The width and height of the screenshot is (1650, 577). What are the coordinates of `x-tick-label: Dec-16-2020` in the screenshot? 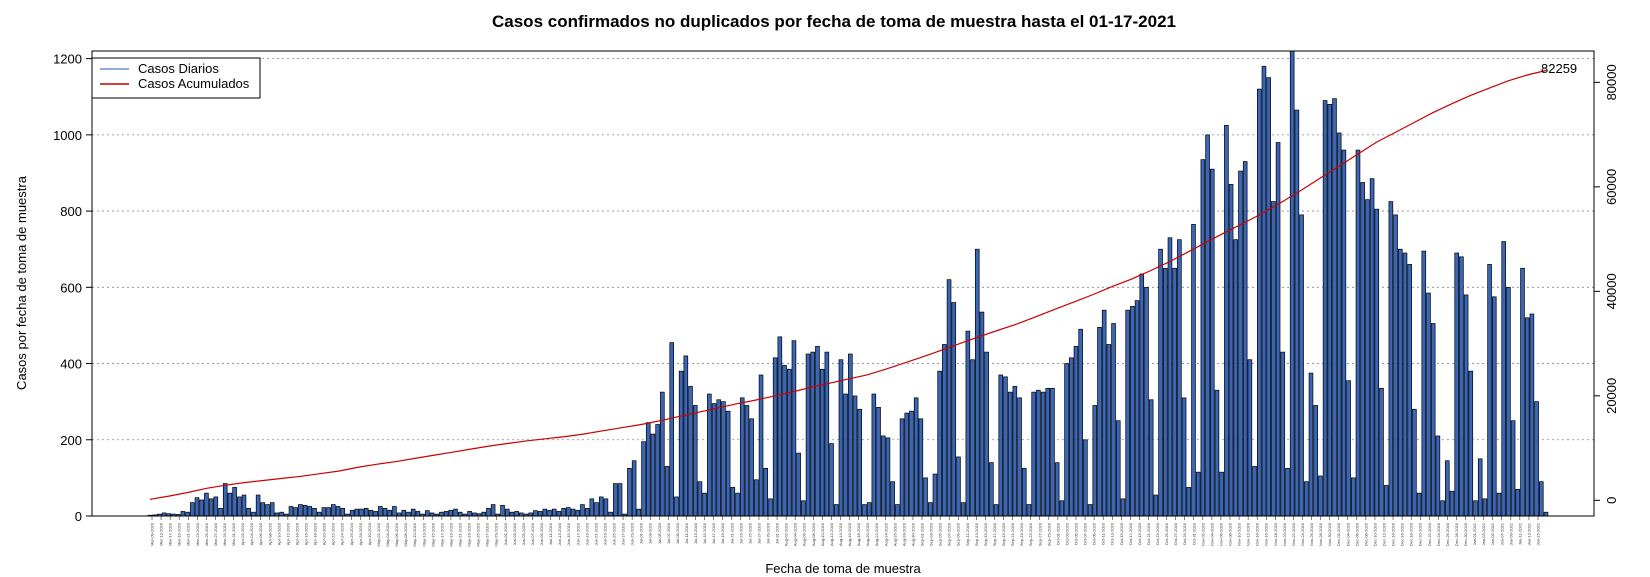 It's located at (1402, 534).